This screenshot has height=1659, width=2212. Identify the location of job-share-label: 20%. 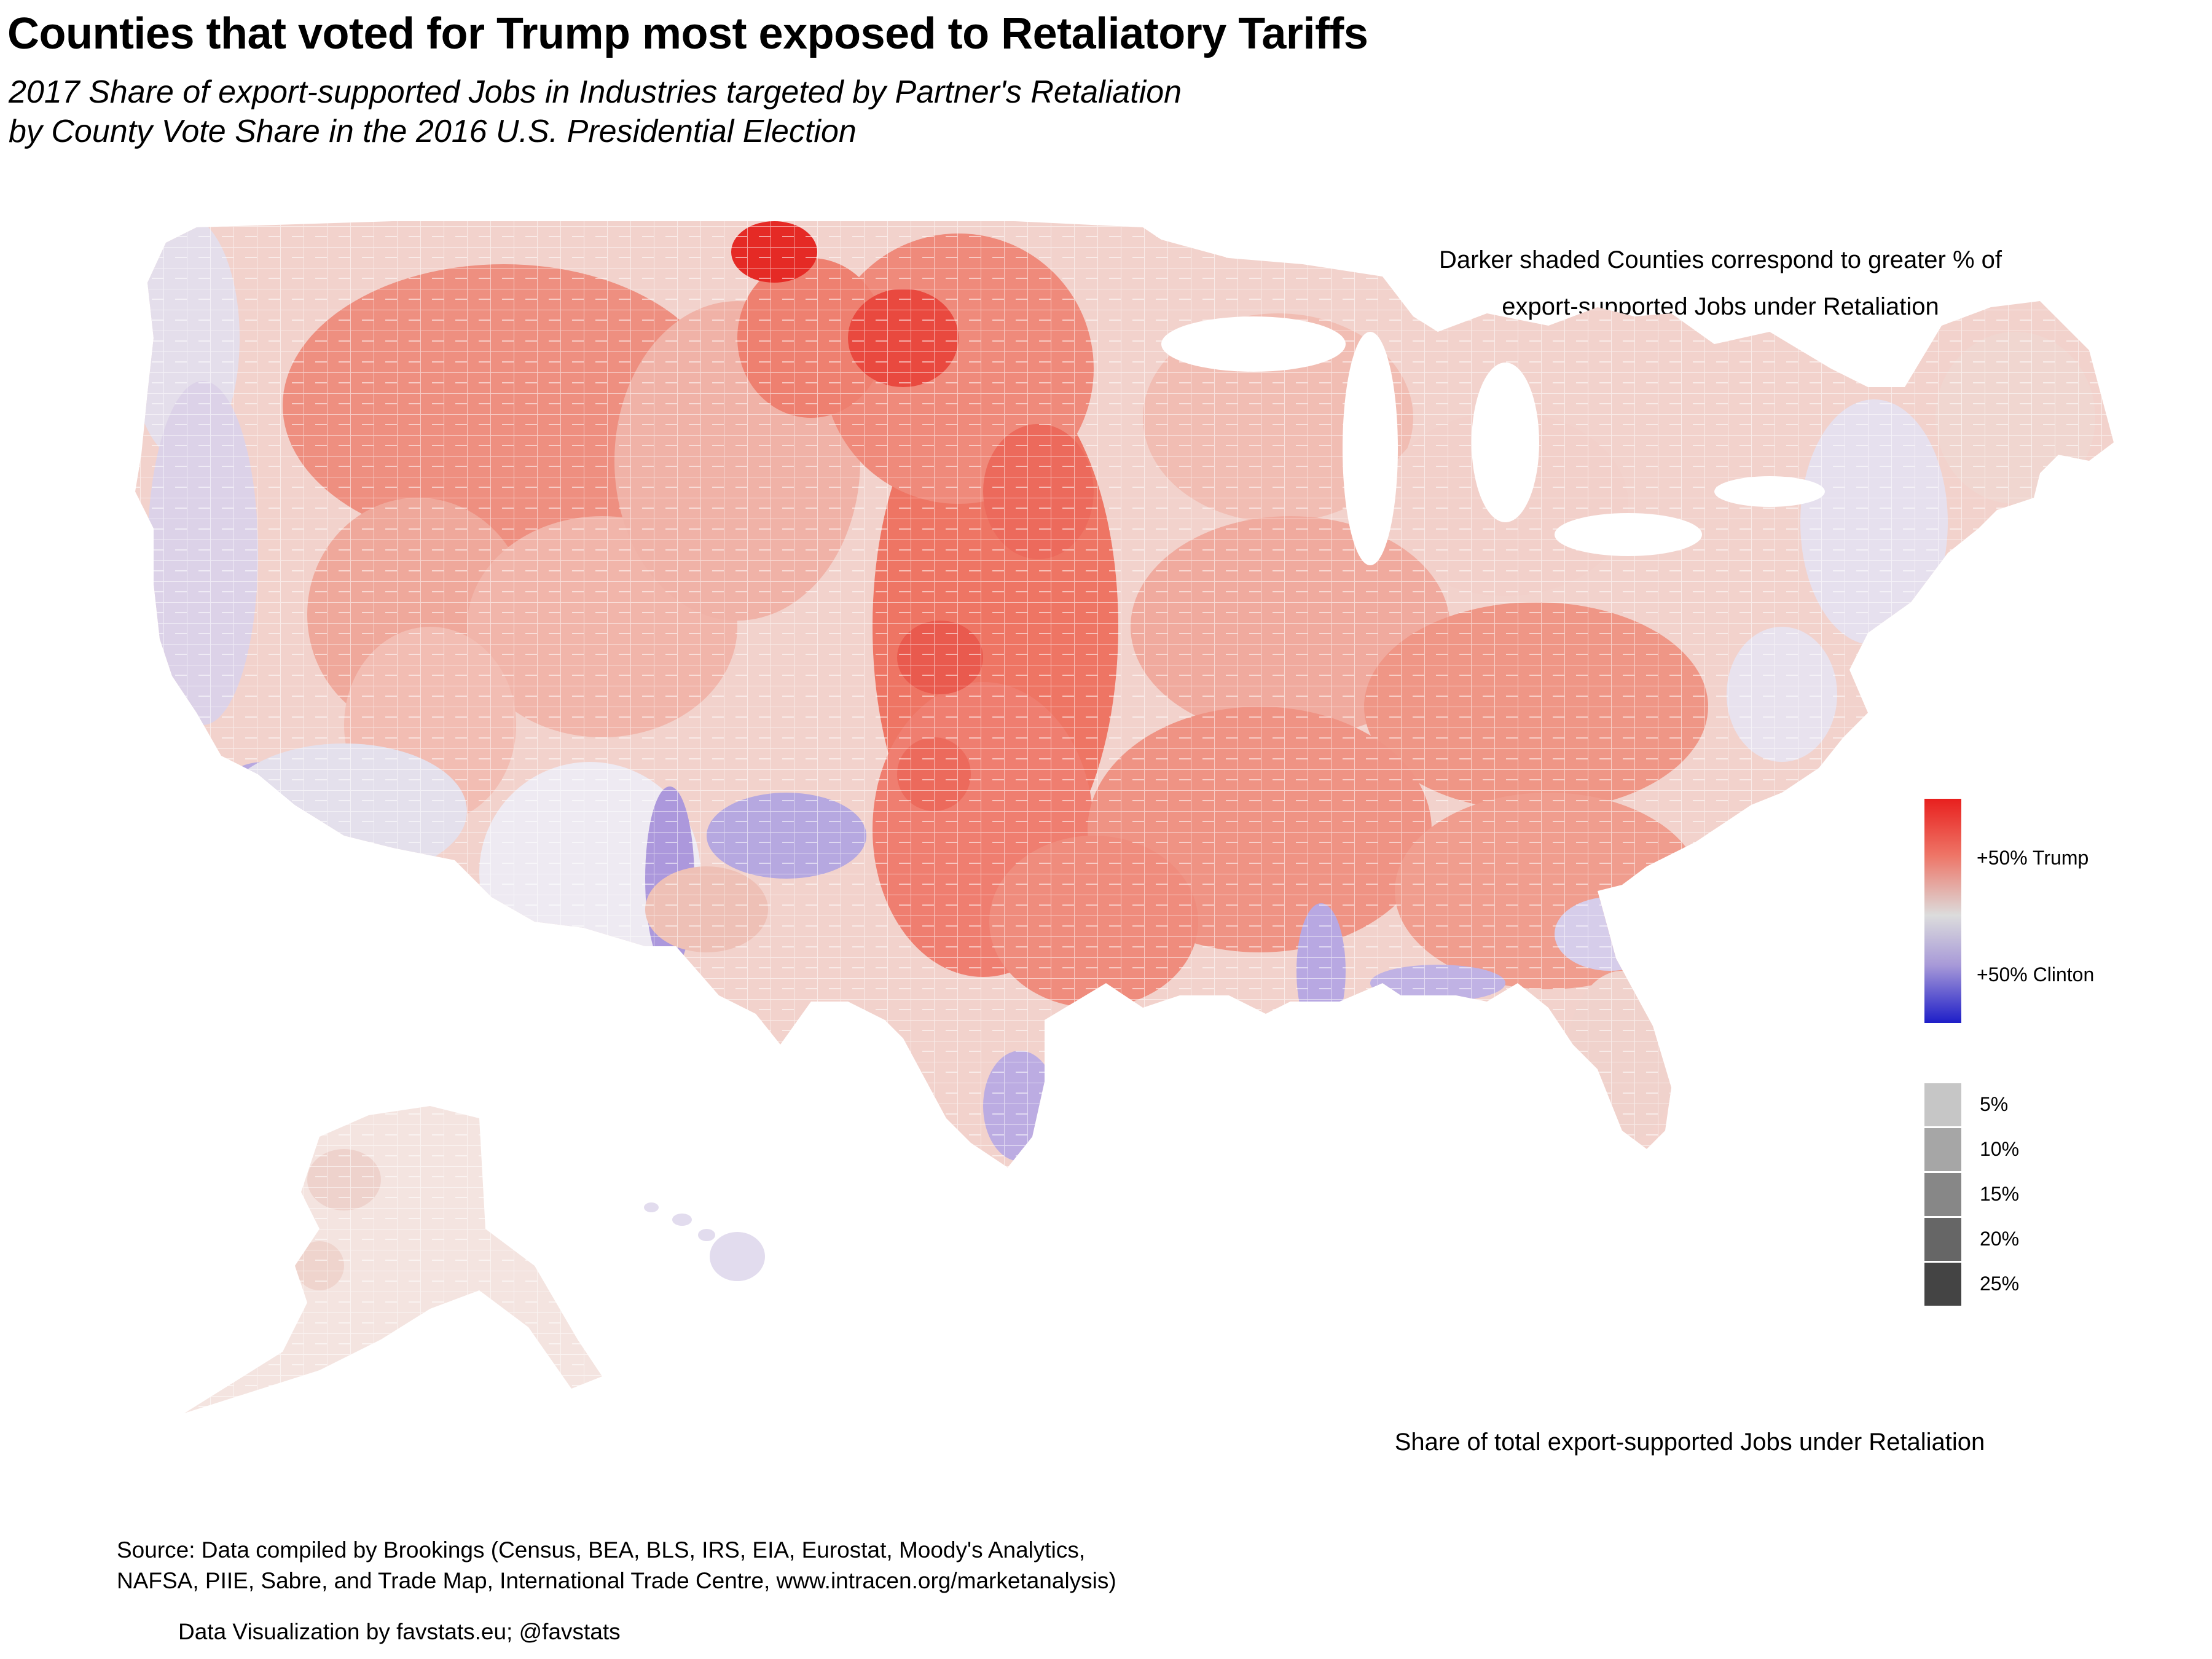
(2000, 1239).